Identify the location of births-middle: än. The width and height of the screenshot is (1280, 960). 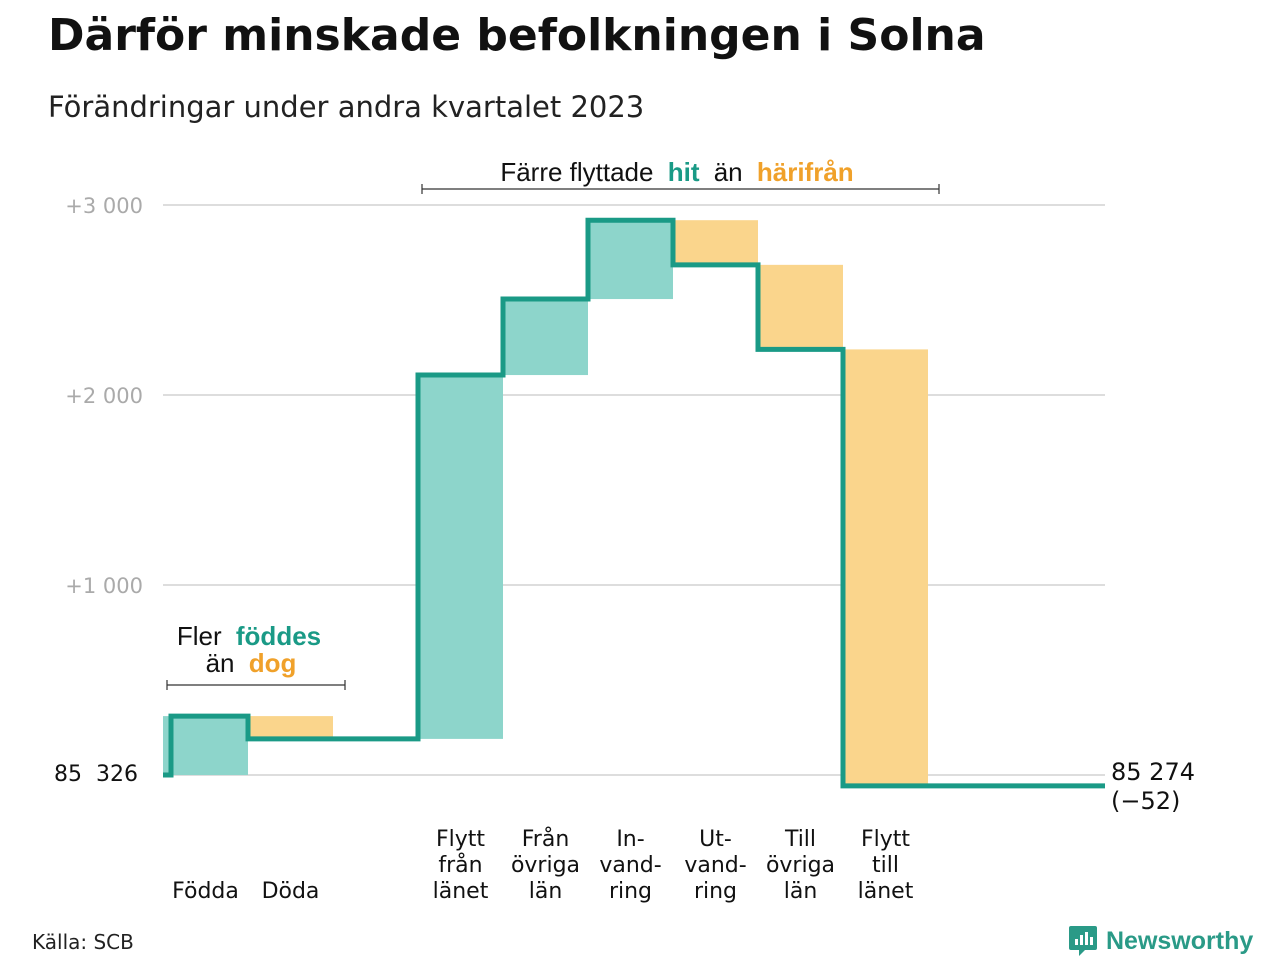
(220, 663).